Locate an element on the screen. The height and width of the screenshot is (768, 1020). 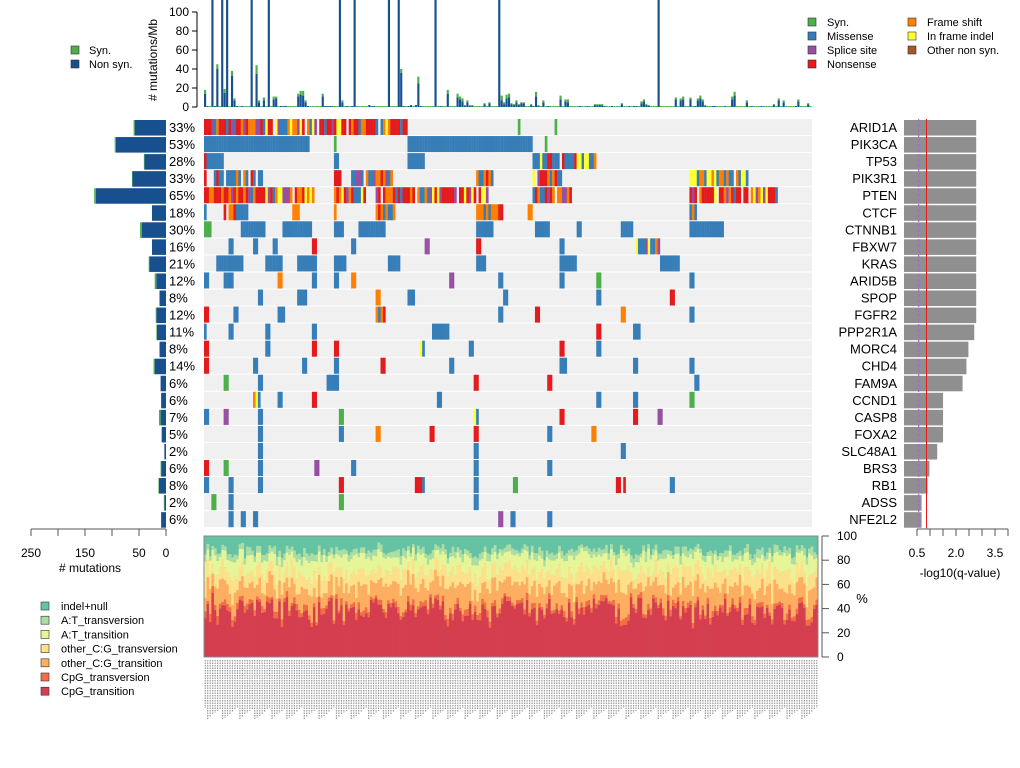
oncoprint-row-background is located at coordinates (508, 450).